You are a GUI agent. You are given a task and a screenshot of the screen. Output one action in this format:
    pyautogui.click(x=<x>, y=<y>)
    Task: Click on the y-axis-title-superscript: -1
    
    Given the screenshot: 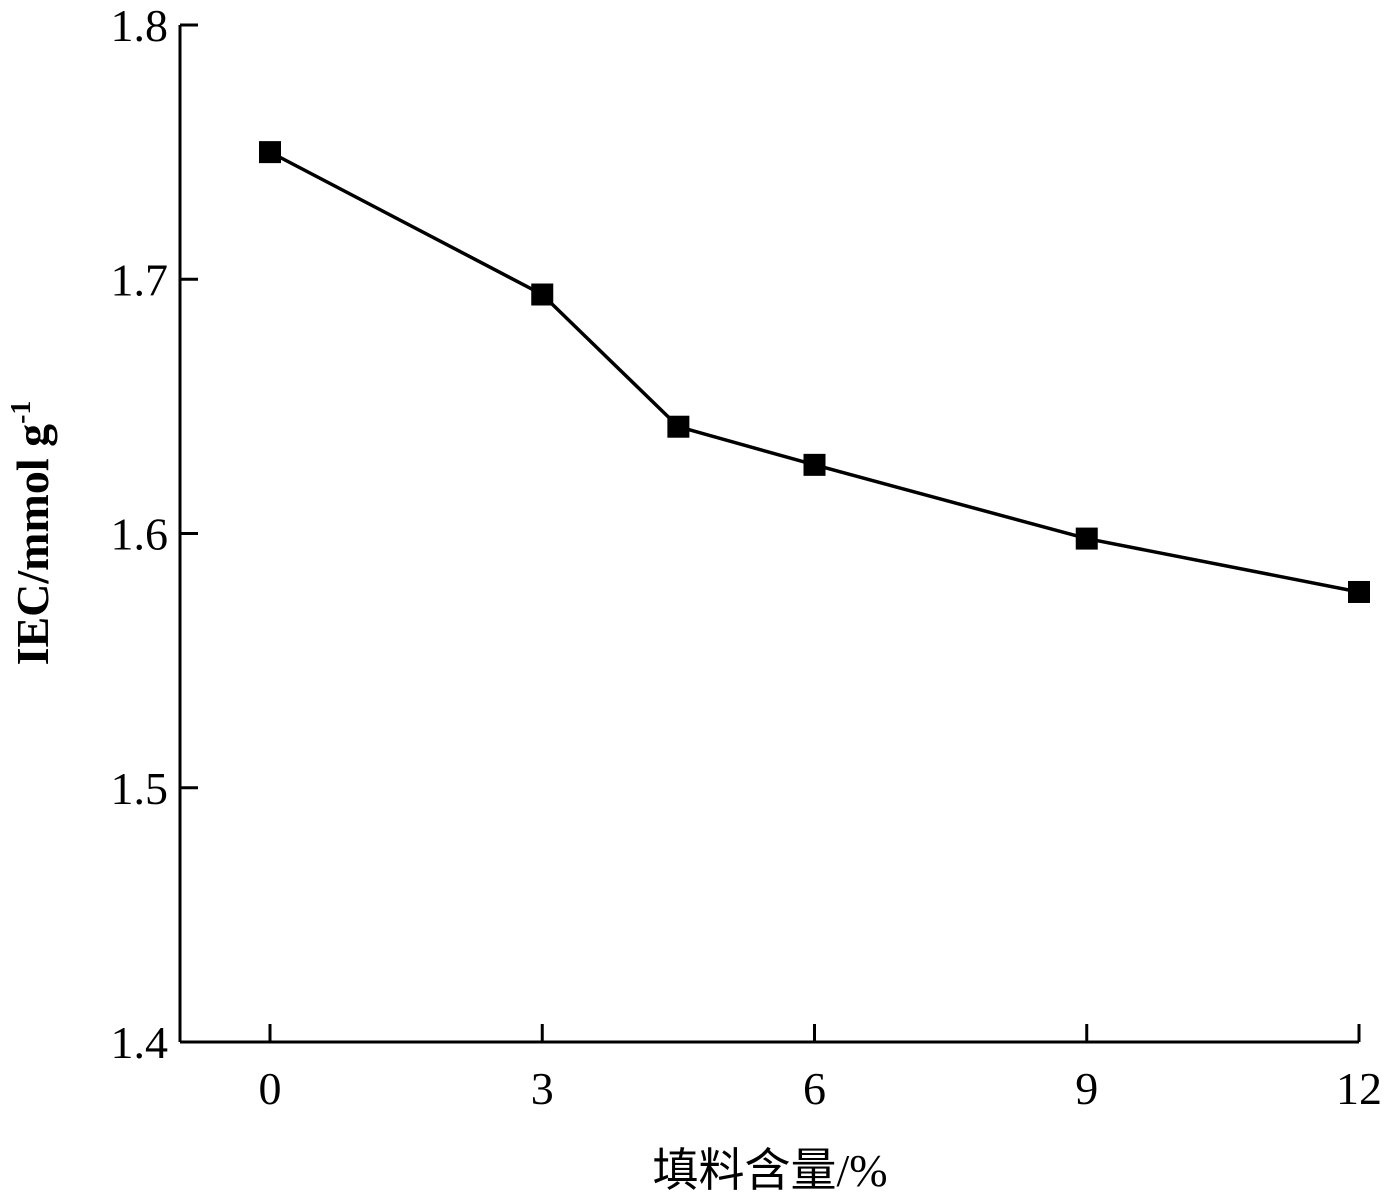 What is the action you would take?
    pyautogui.click(x=21, y=412)
    